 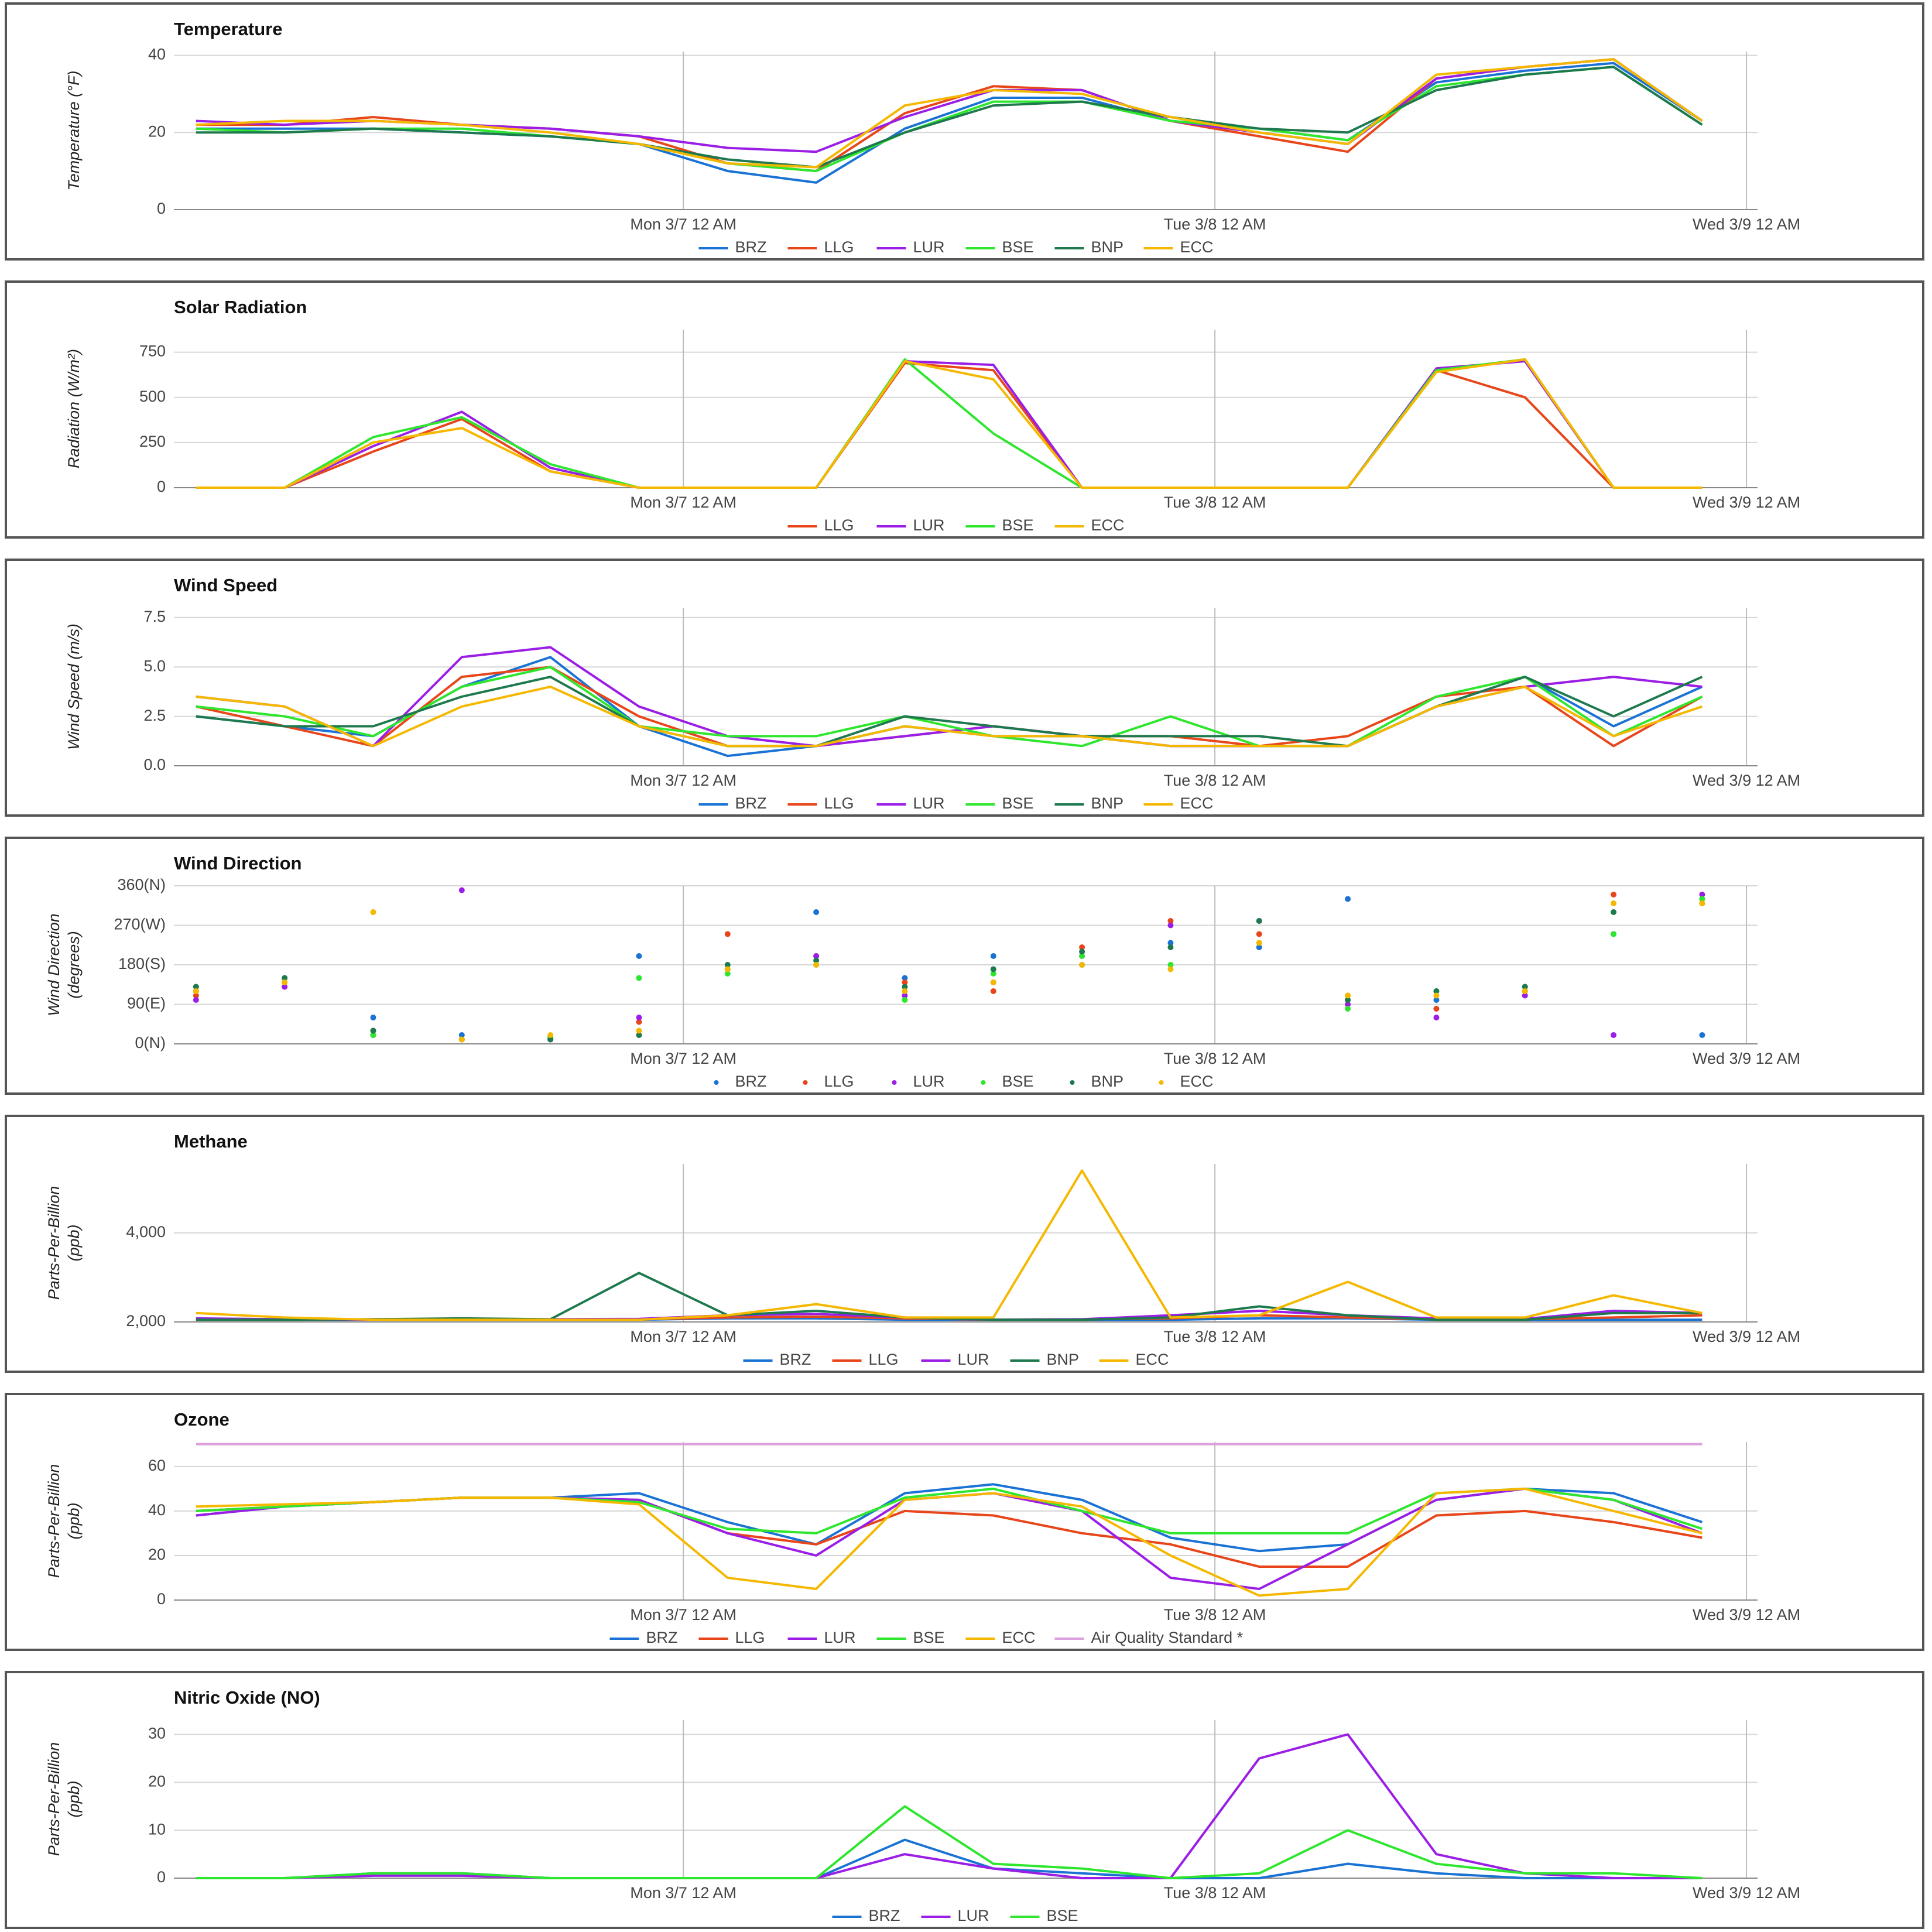 I want to click on legend-label: BRZ, so click(x=662, y=1637).